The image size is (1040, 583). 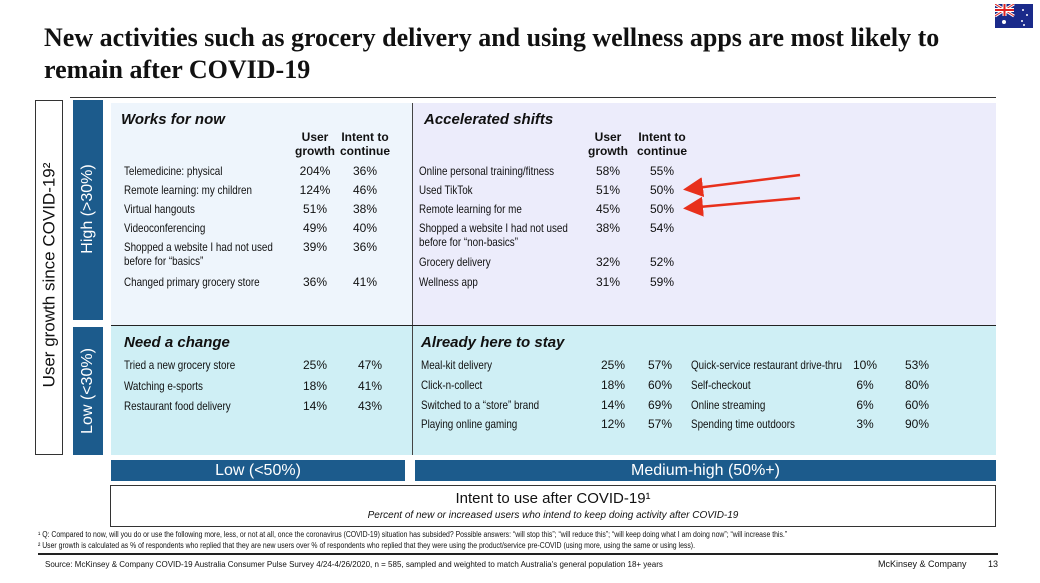 What do you see at coordinates (370, 365) in the screenshot?
I see `row-intent: 47%` at bounding box center [370, 365].